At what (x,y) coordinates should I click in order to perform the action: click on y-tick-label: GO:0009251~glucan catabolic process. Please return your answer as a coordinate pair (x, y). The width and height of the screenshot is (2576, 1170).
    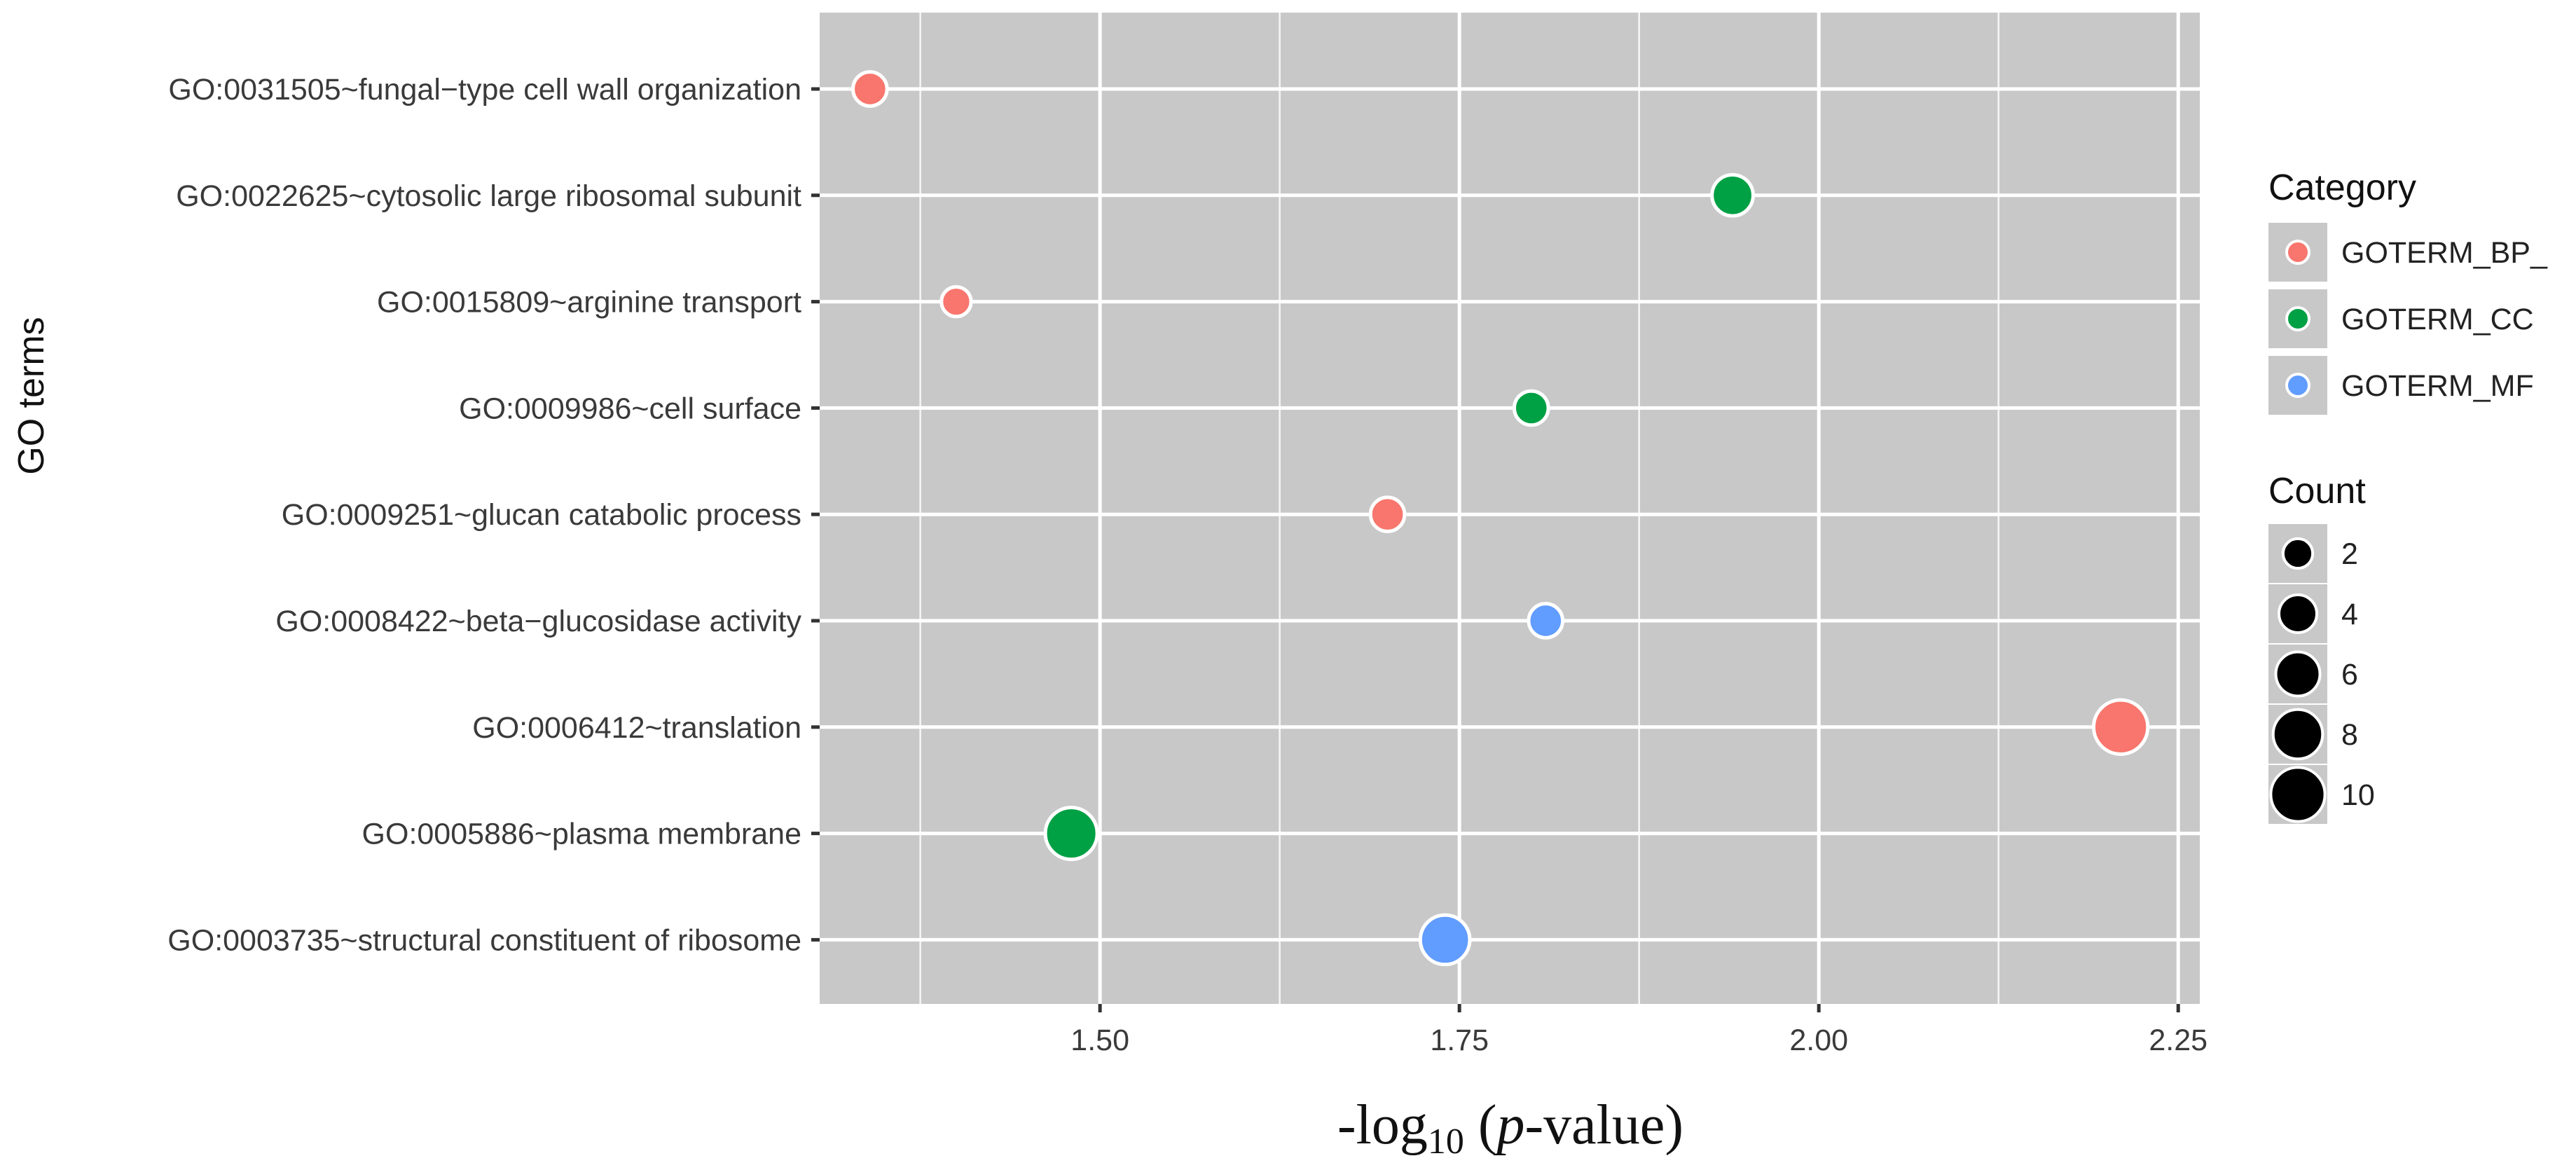
    Looking at the image, I should click on (541, 515).